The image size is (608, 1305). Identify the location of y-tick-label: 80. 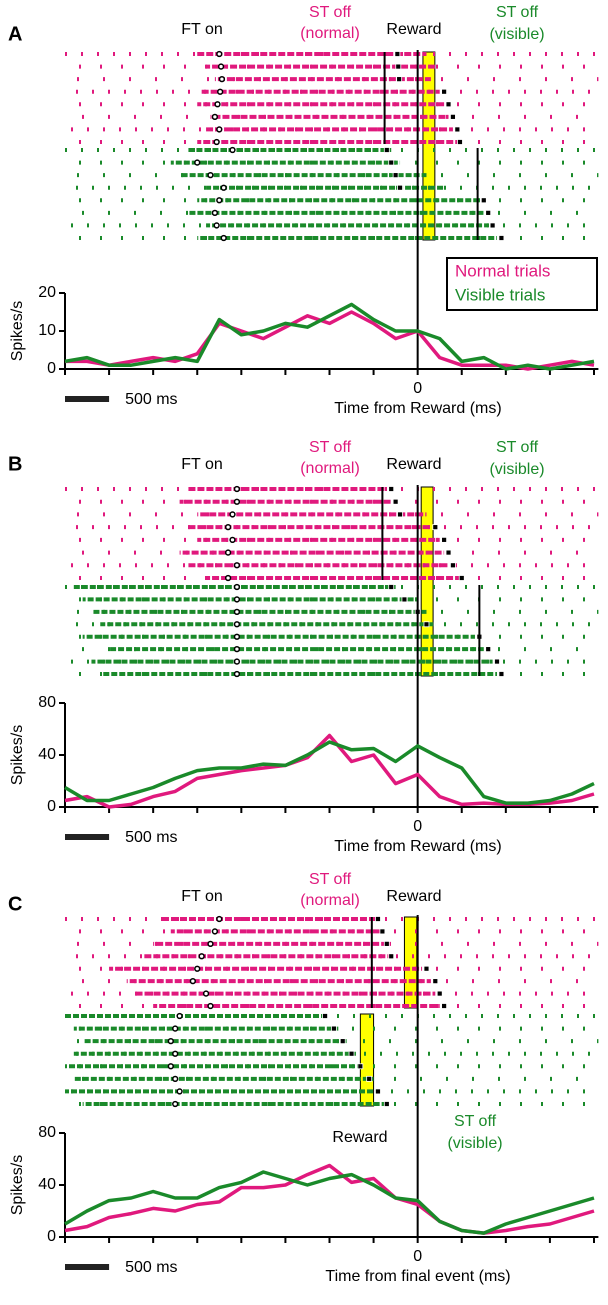
(47, 702).